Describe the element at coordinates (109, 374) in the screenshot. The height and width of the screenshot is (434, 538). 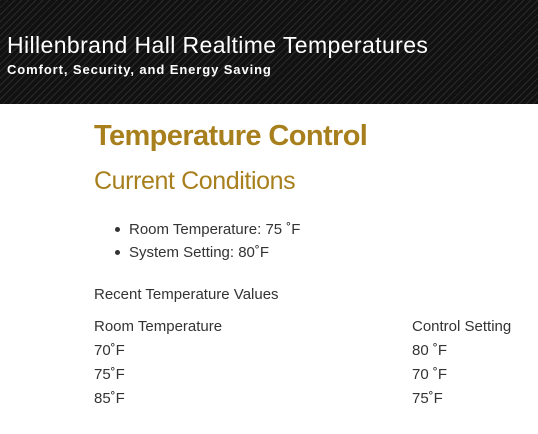
I see `room-temperature-cell: 75˚F` at that location.